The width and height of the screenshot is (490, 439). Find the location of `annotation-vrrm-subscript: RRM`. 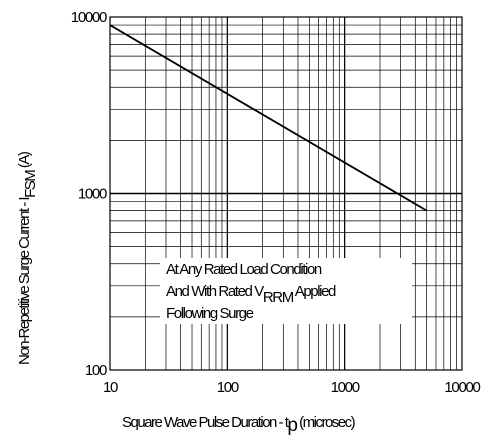

annotation-vrrm-subscript: RRM is located at coordinates (278, 297).